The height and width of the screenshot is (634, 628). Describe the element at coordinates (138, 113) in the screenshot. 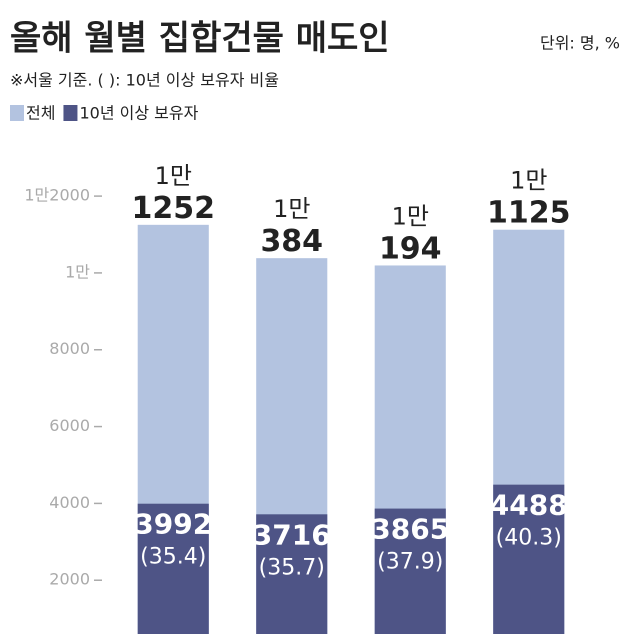

I see `legend-label: 10년 이상 보유자` at that location.